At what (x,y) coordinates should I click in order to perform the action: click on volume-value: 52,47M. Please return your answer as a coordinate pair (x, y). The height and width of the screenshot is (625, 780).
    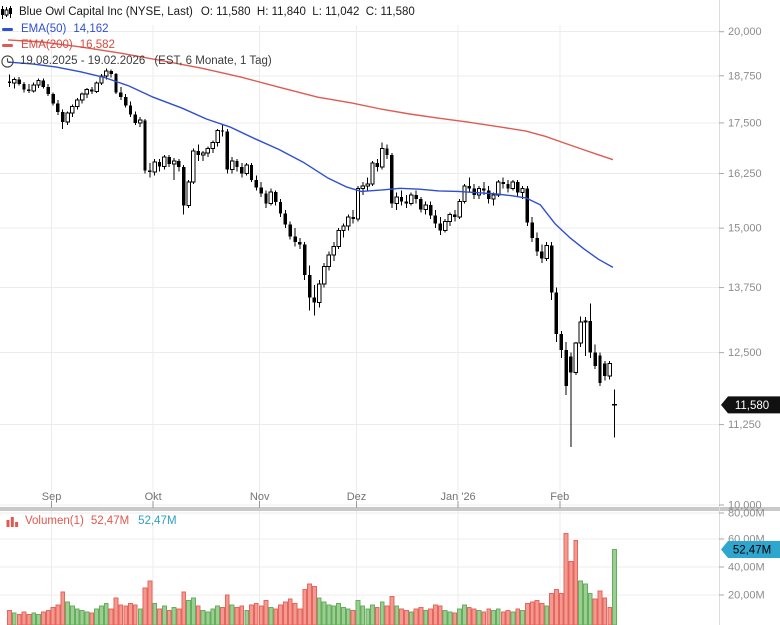
    Looking at the image, I should click on (110, 521).